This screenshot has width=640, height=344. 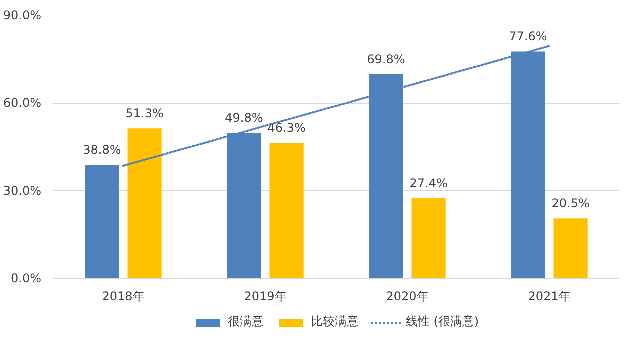 I want to click on data-label: 27.4%, so click(x=429, y=183).